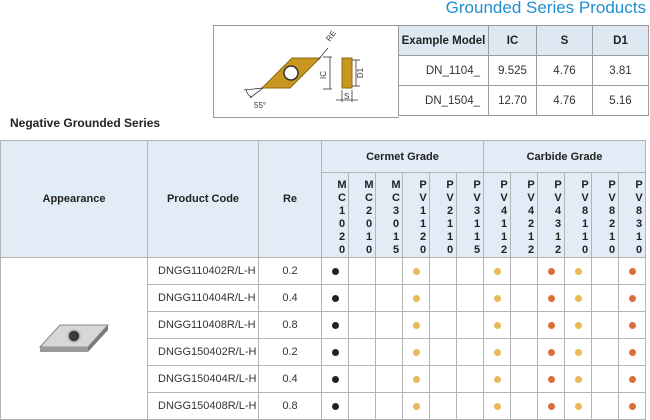  I want to click on grade-header-pv1120: PV1120, so click(416, 215).